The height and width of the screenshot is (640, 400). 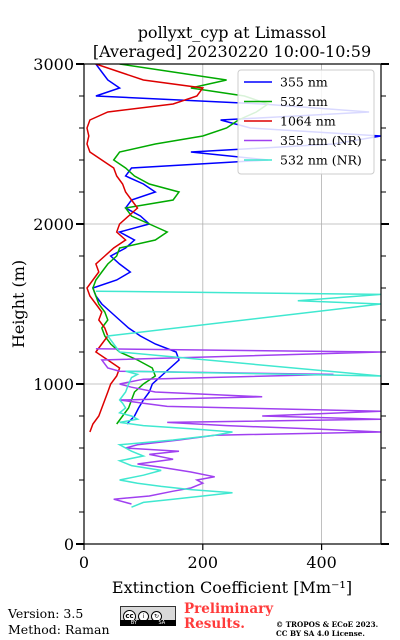 I want to click on legend-label-2: 1064 nm, so click(x=308, y=121).